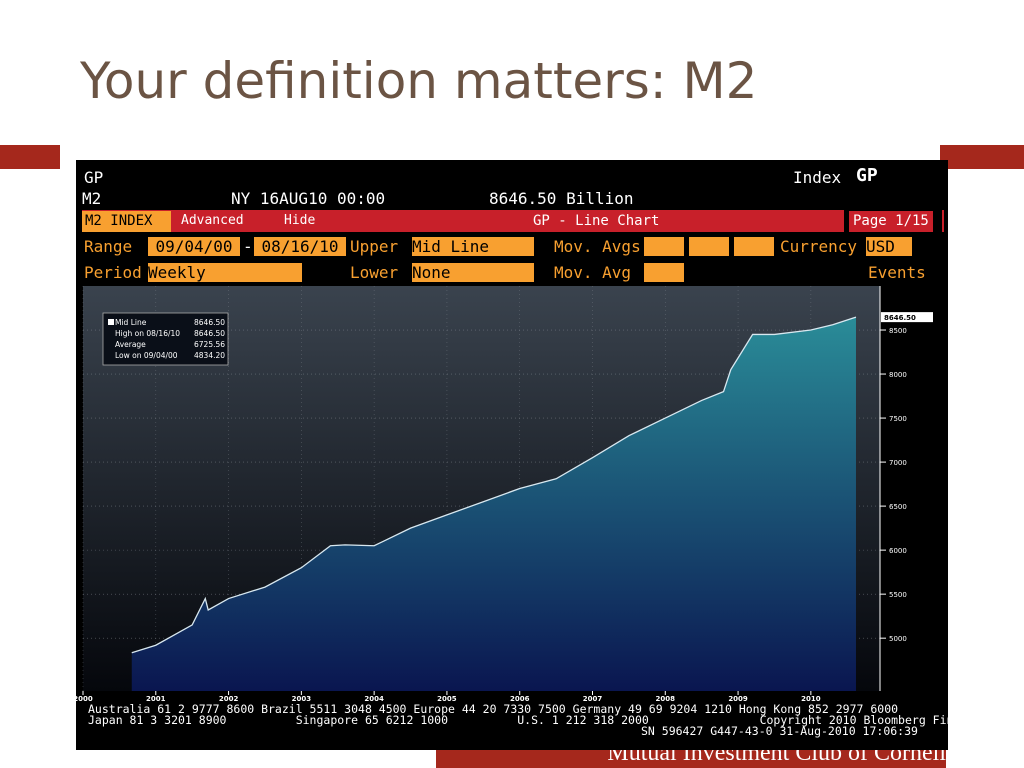  Describe the element at coordinates (561, 198) in the screenshot. I see `last-price: 8646.50 Billion` at that location.